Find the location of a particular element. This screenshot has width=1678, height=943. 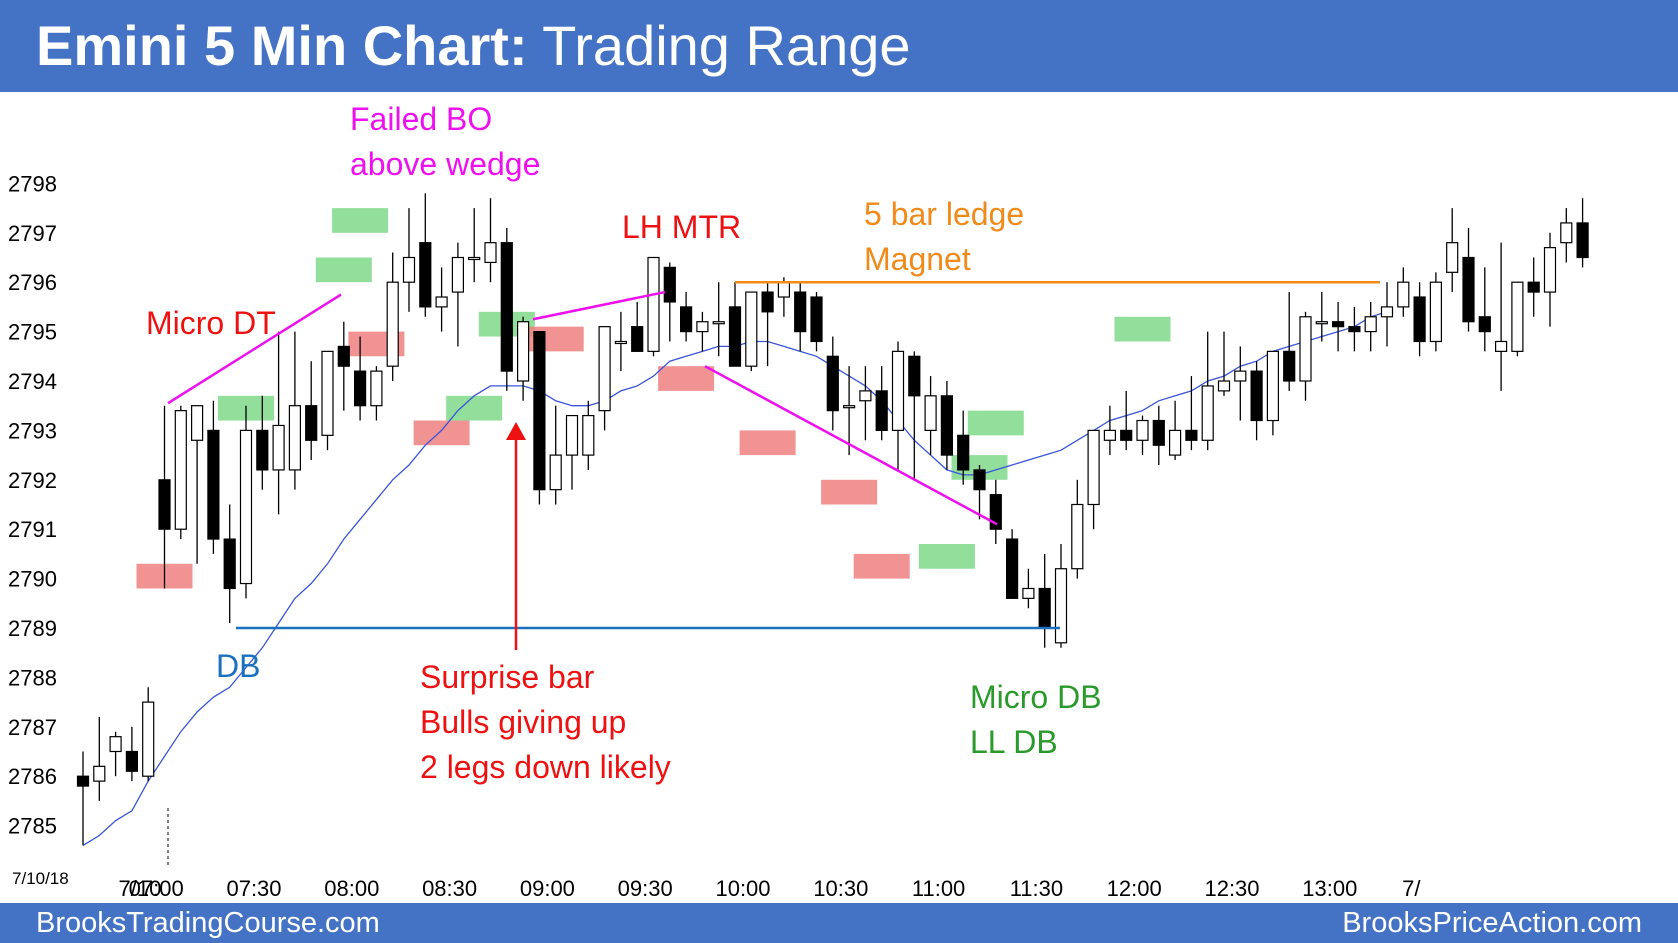

x-tick-label: 13:00 is located at coordinates (1329, 888).